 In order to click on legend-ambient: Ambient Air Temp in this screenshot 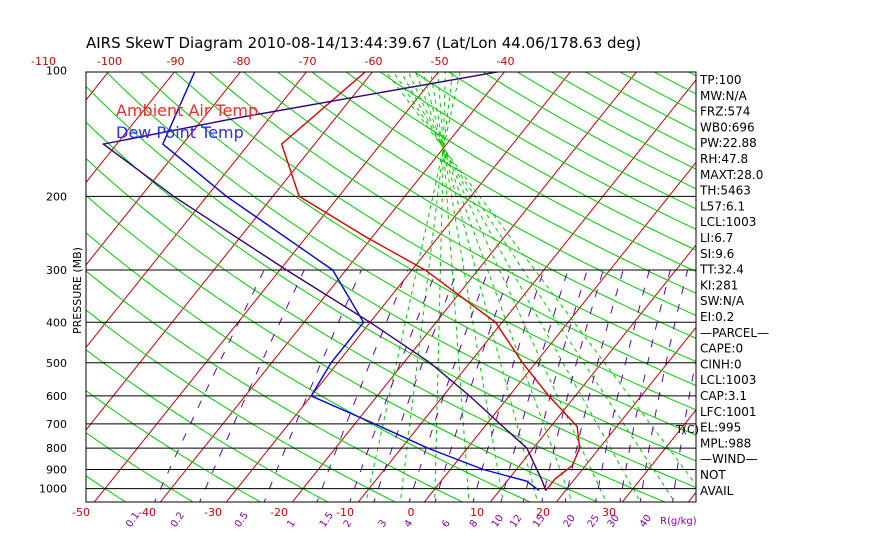, I will do `click(187, 110)`.